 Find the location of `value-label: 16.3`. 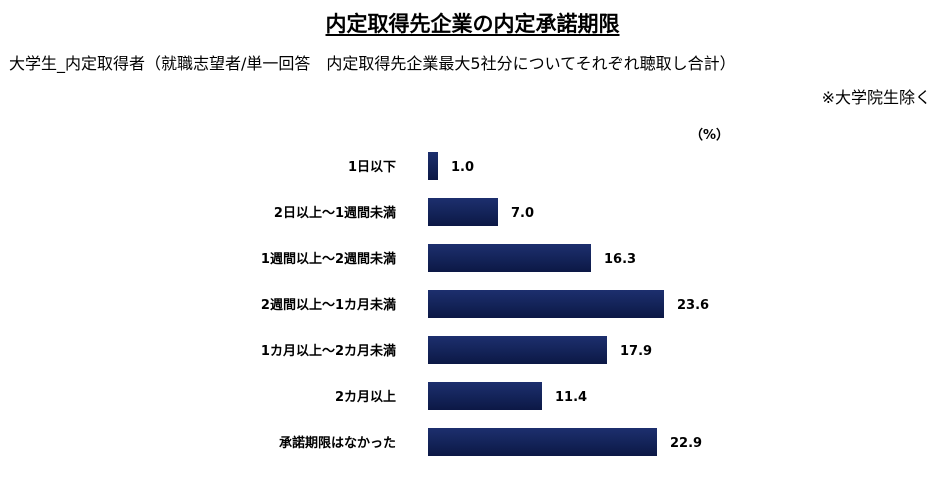

value-label: 16.3 is located at coordinates (620, 259).